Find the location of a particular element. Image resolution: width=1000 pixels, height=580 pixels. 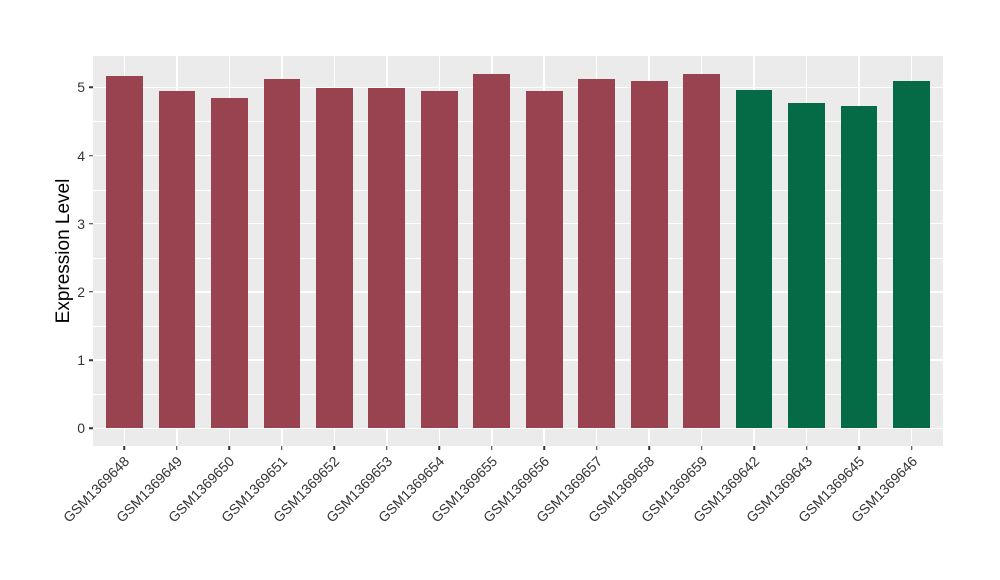

bar-GSM1369651 is located at coordinates (282, 254).